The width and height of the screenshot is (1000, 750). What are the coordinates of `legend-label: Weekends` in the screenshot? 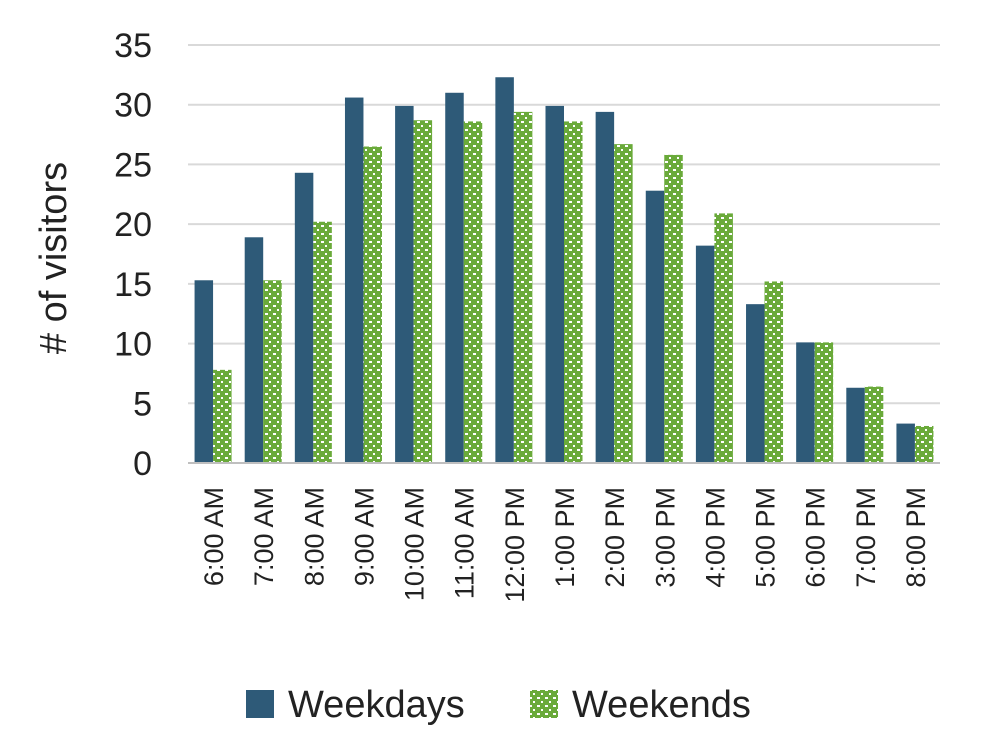 It's located at (661, 705).